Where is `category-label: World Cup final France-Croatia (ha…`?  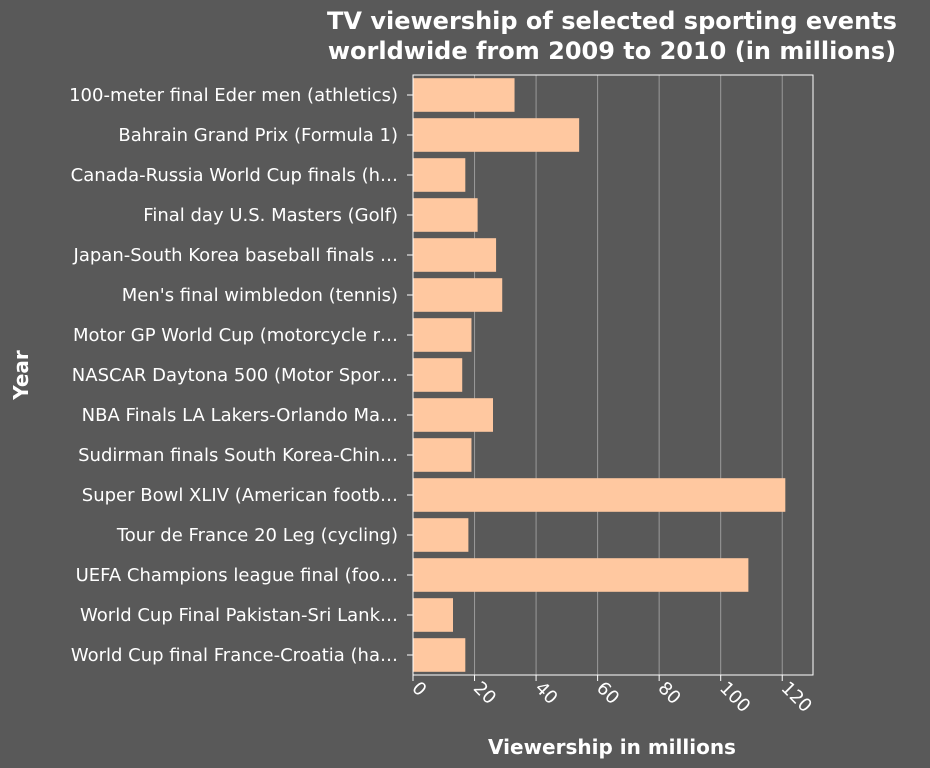
category-label: World Cup final France-Croatia (ha… is located at coordinates (234, 655).